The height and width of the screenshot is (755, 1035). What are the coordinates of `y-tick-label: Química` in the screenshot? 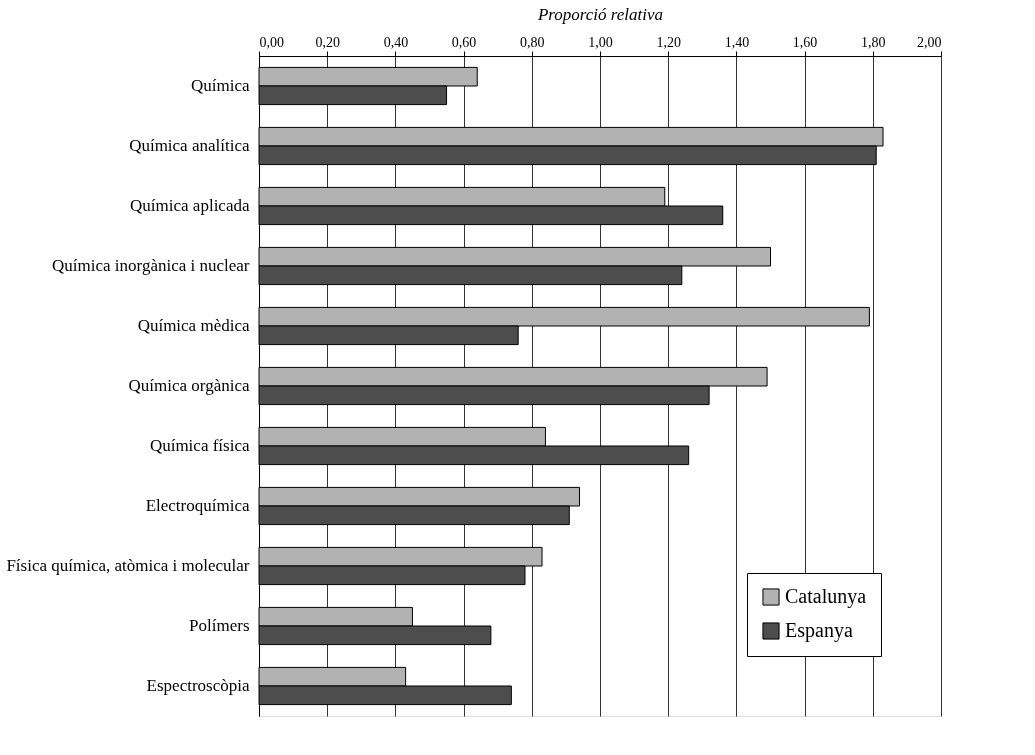 It's located at (220, 85).